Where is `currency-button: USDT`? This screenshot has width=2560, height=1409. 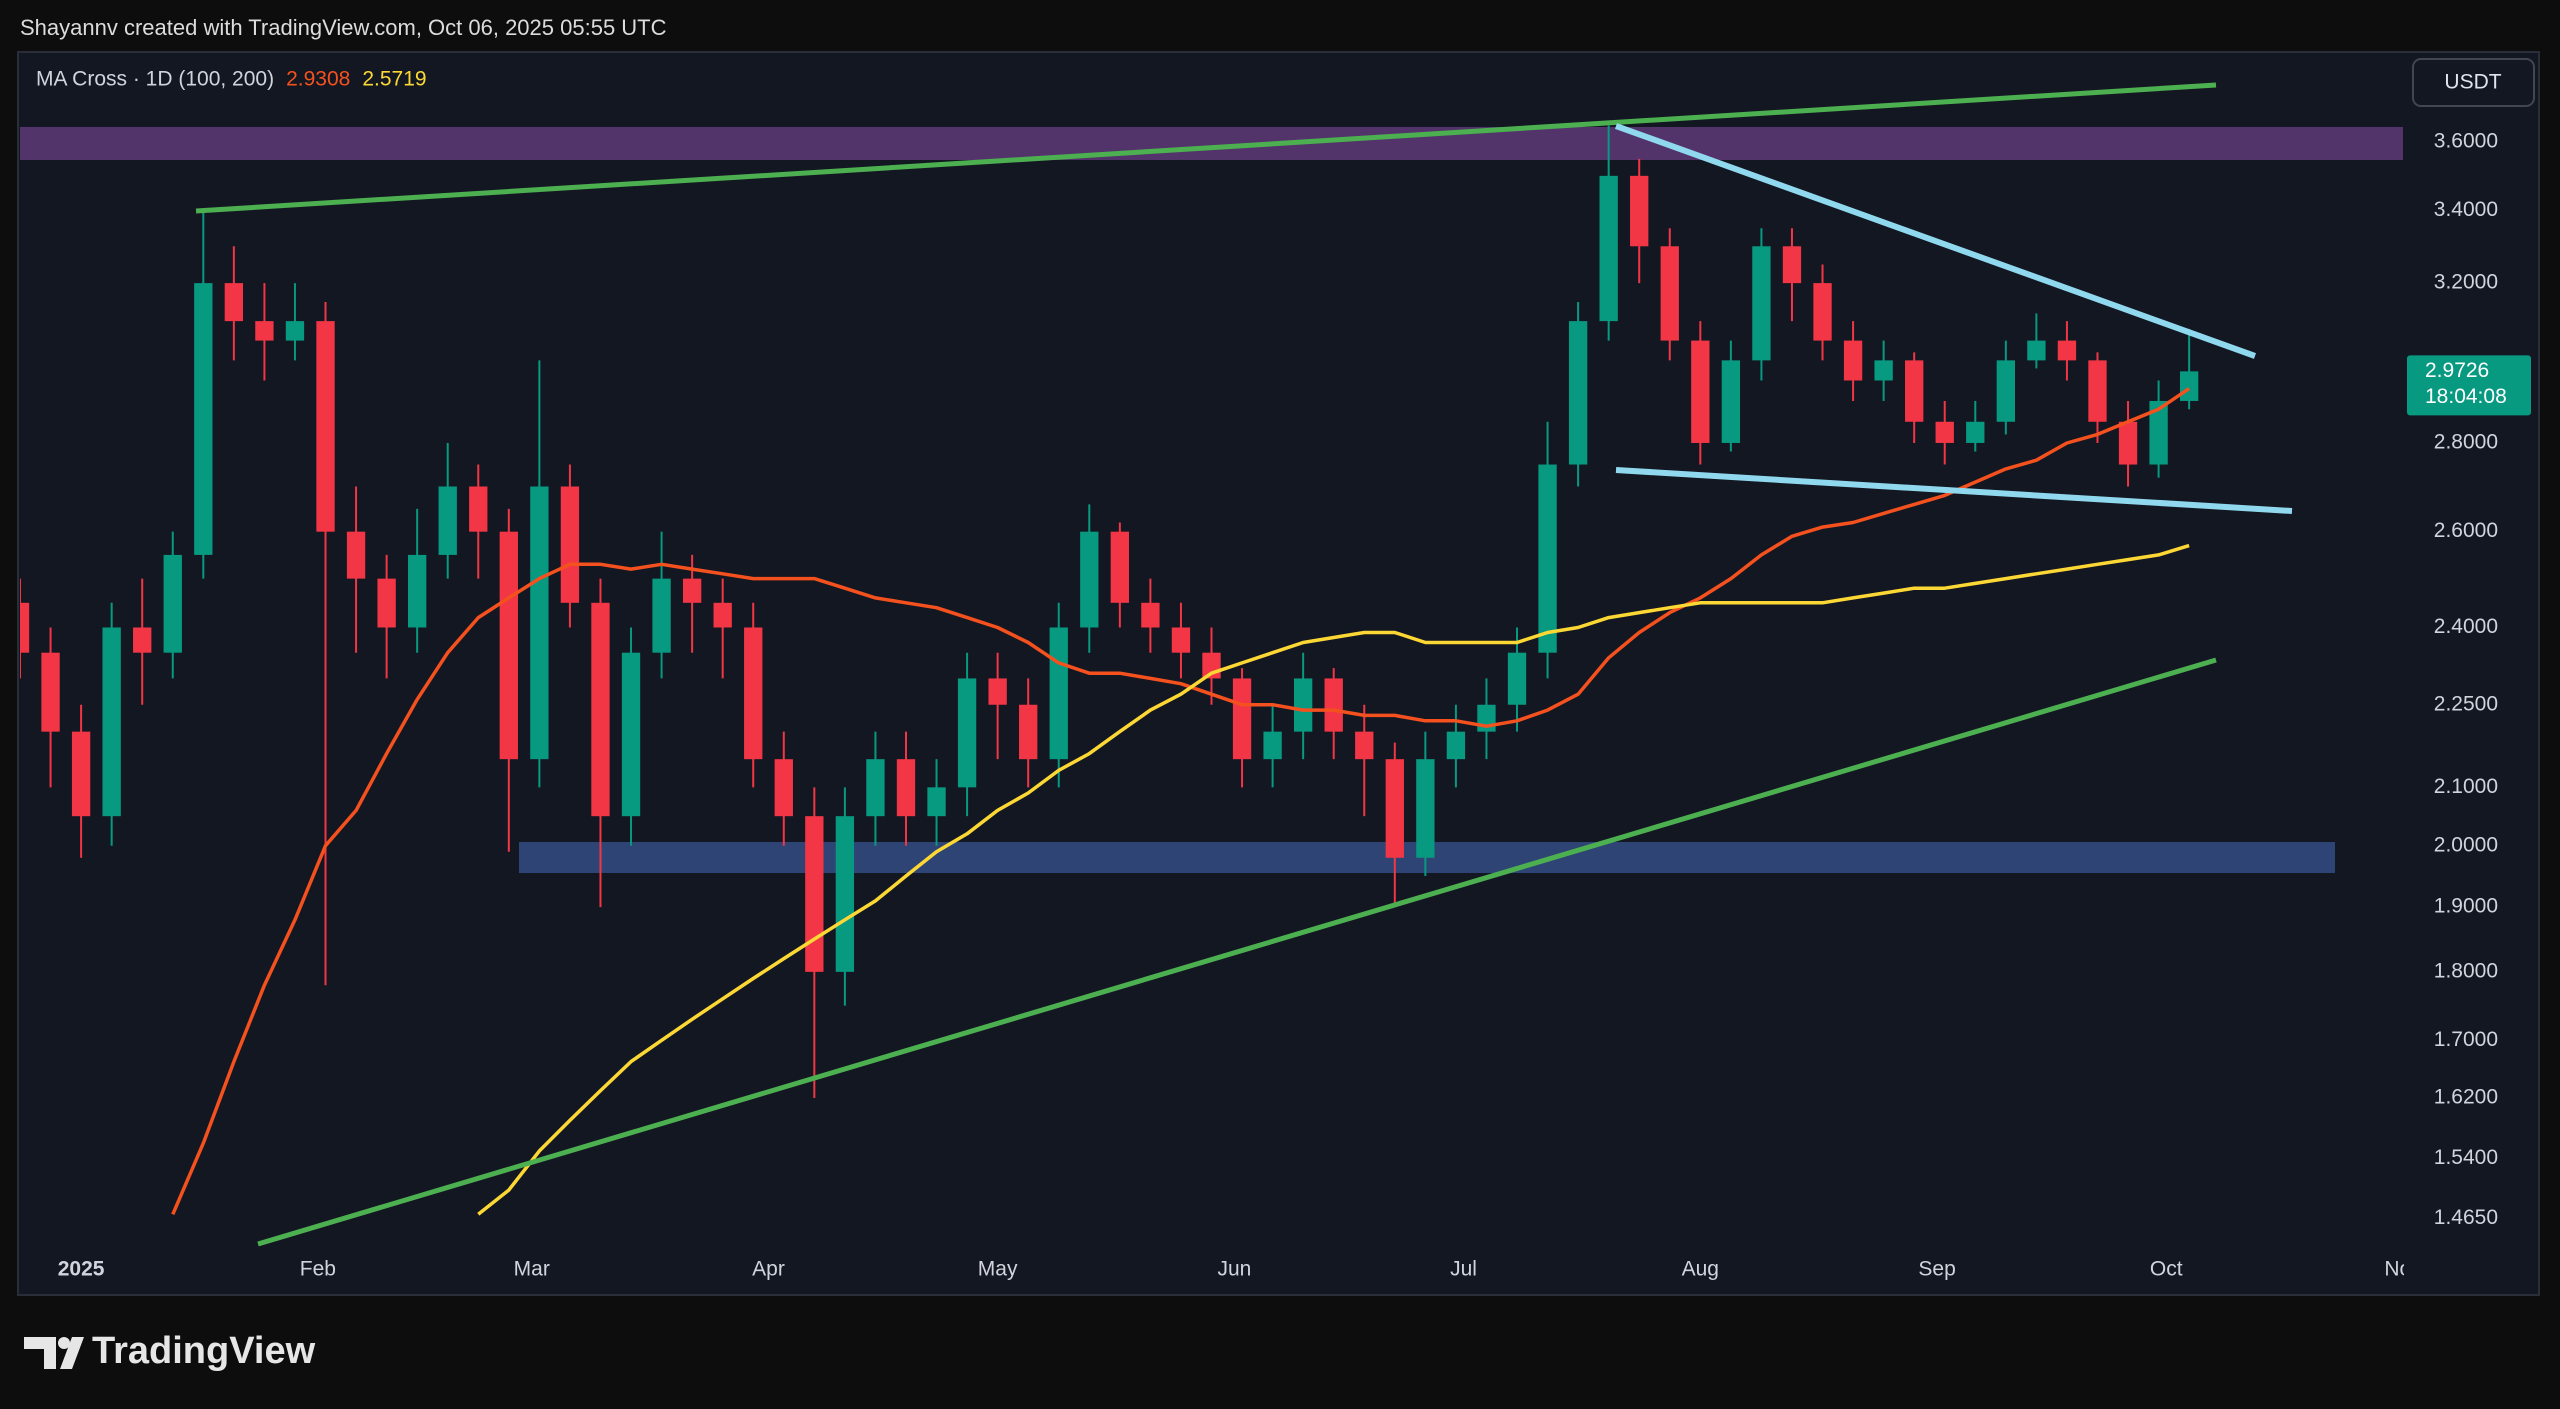 currency-button: USDT is located at coordinates (2473, 82).